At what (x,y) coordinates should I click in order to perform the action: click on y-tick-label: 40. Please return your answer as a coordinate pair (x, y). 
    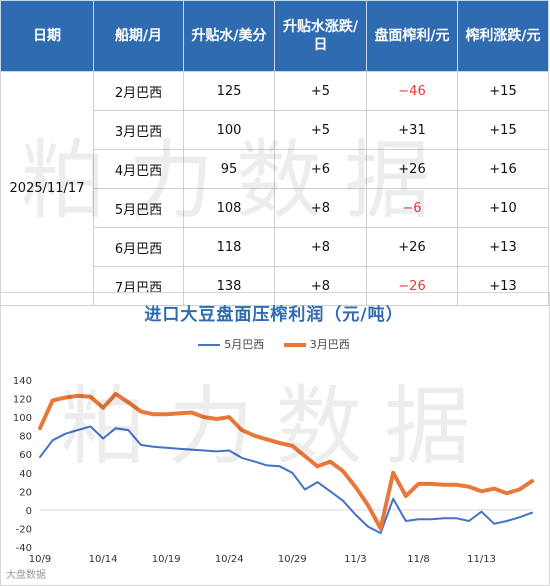
    Looking at the image, I should click on (25, 474).